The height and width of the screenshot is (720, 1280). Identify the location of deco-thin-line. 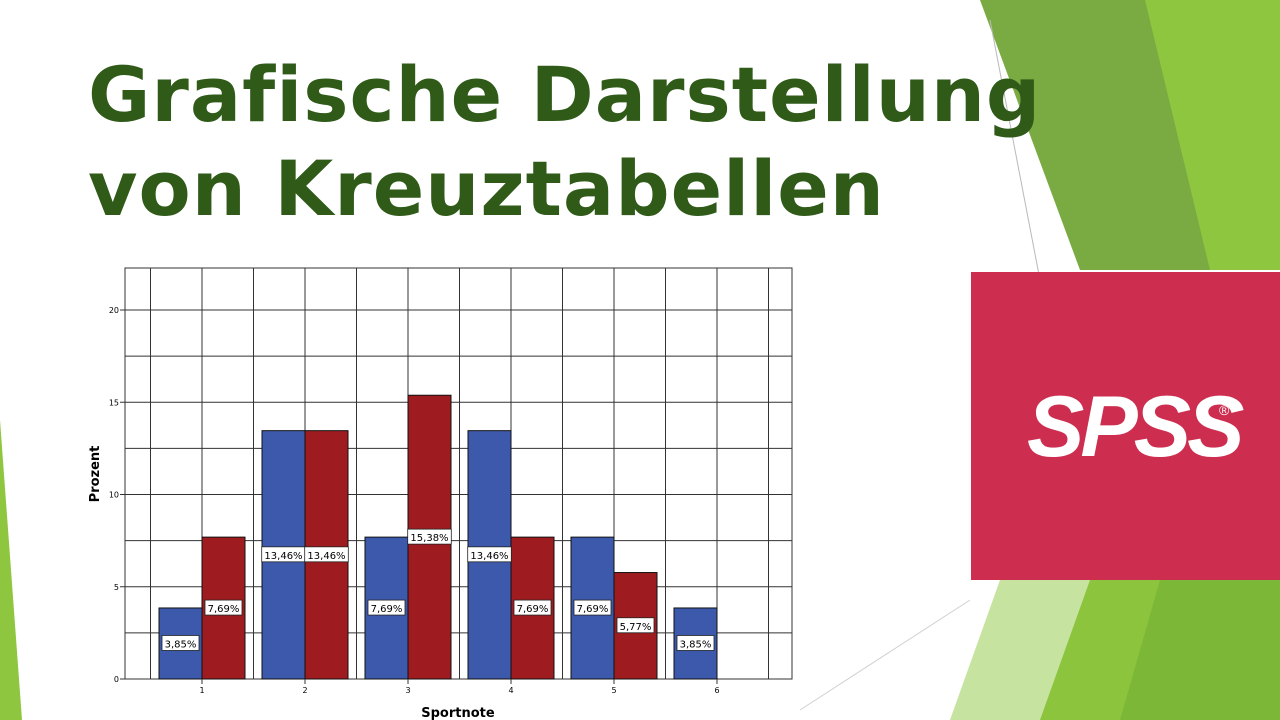
(1015, 150).